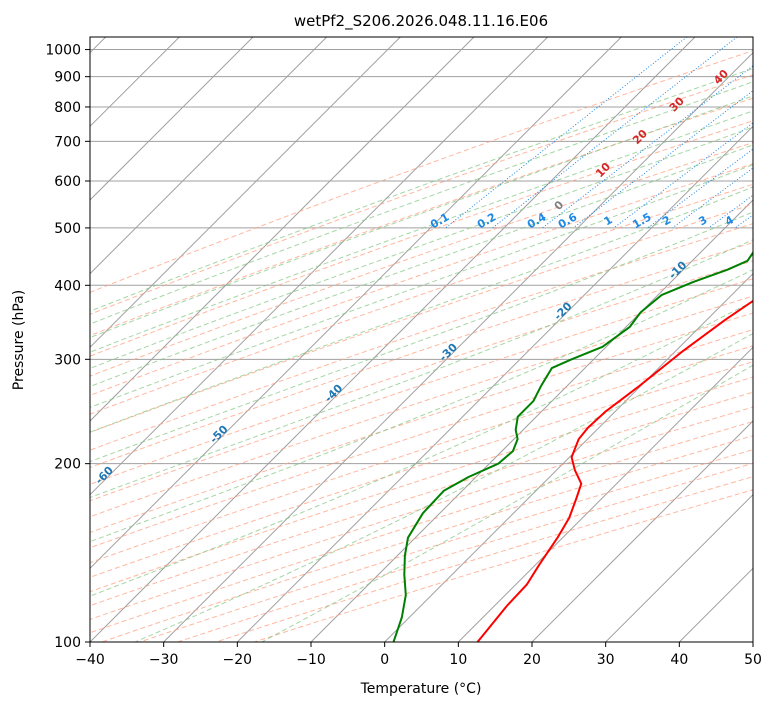 Image resolution: width=775 pixels, height=708 pixels. Describe the element at coordinates (768, 220) in the screenshot. I see `mixing-ratio-label: 6` at that location.